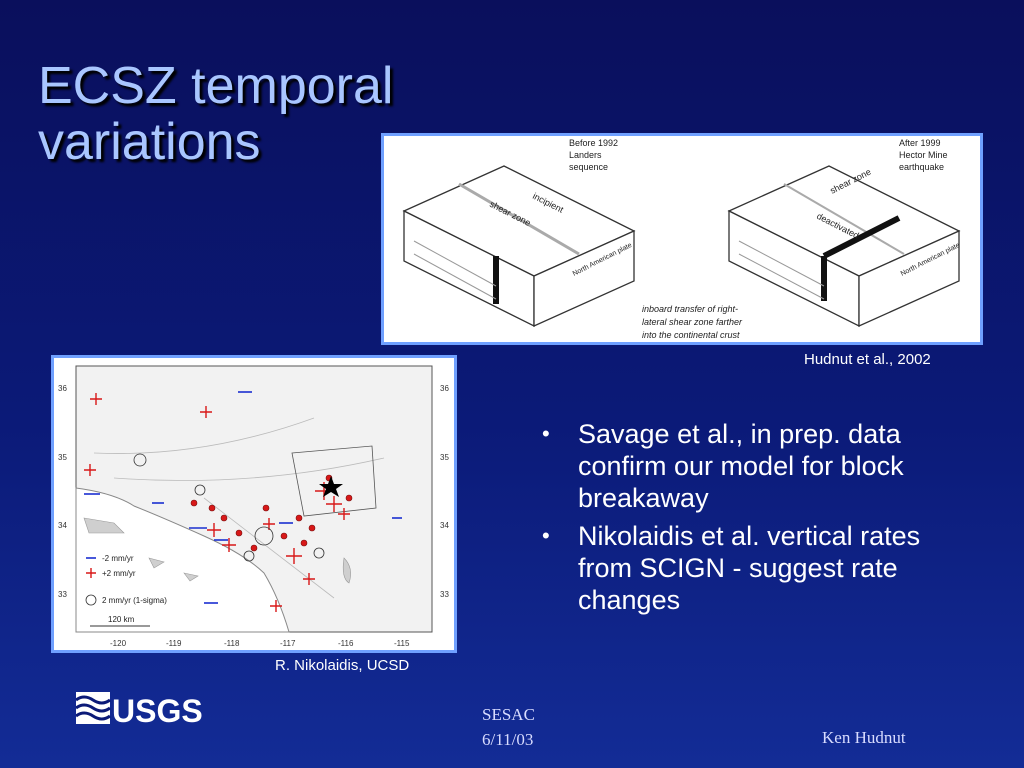 The height and width of the screenshot is (768, 1024). I want to click on lon-label-117: -117, so click(288, 643).